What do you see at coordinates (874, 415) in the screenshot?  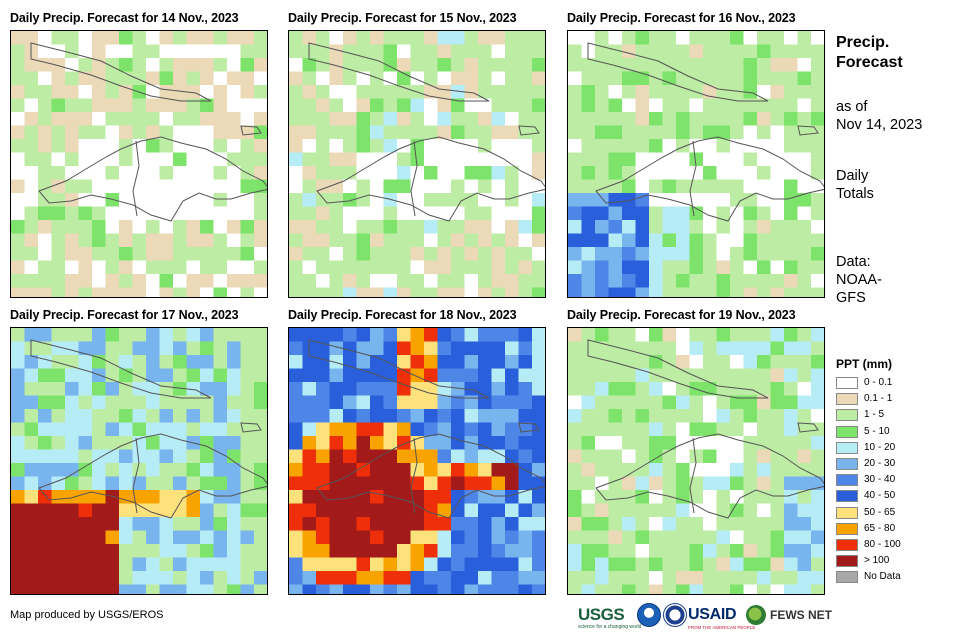 I see `legend-label: 1 - 5` at bounding box center [874, 415].